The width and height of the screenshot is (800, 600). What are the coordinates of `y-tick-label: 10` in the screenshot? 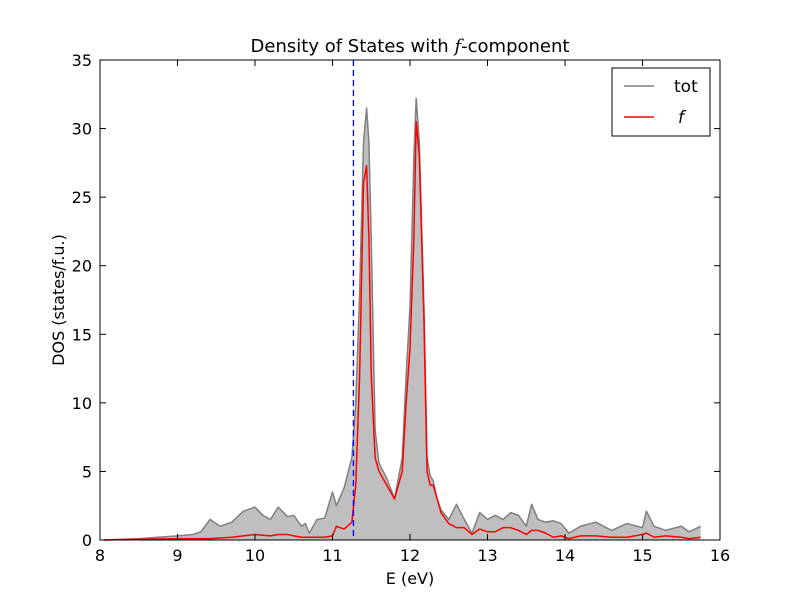 It's located at (82, 403).